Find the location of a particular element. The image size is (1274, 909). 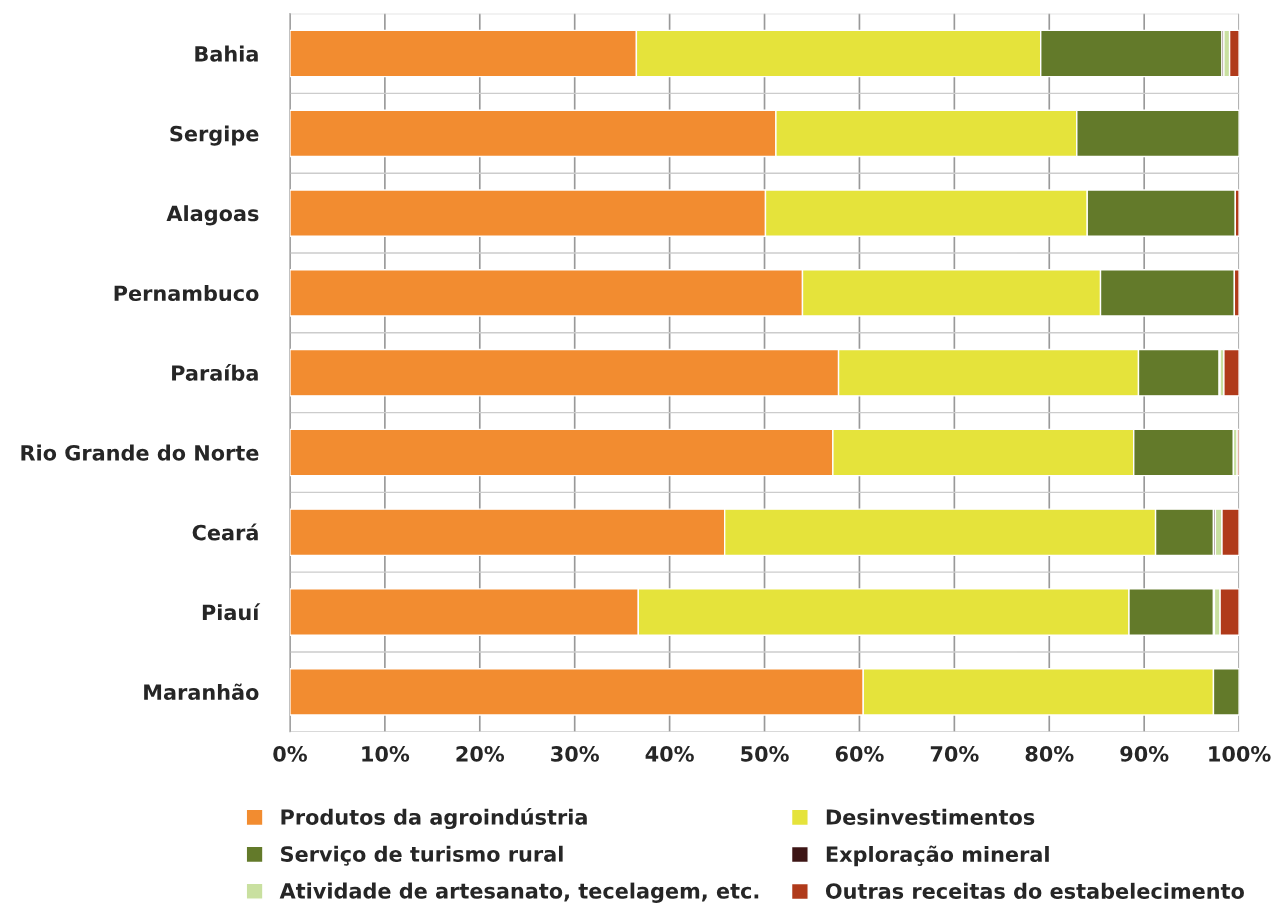

x-tick-label: 20% is located at coordinates (480, 754).